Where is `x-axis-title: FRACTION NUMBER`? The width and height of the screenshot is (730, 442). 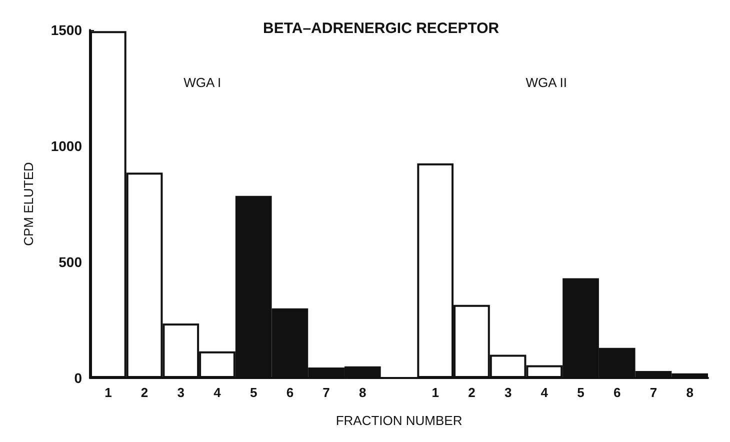 x-axis-title: FRACTION NUMBER is located at coordinates (399, 420).